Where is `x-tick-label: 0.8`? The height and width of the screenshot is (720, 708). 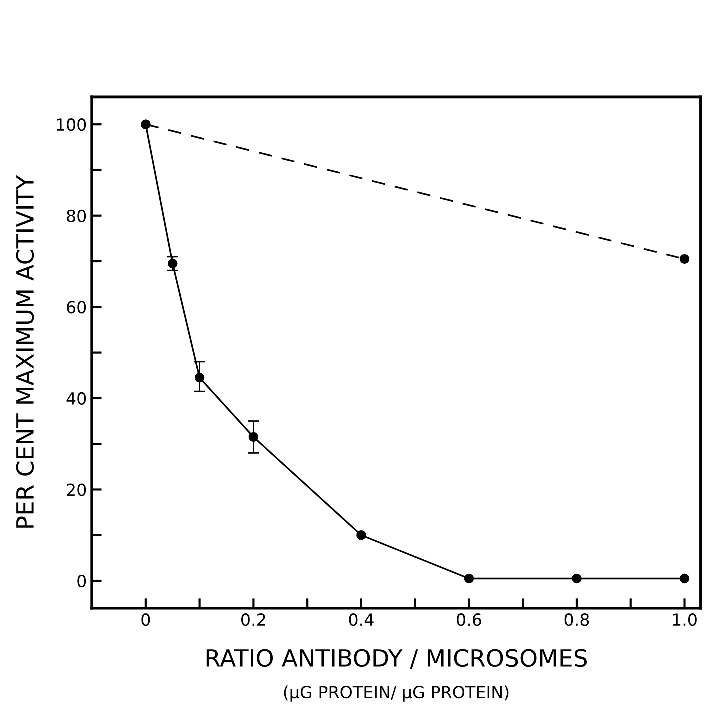 x-tick-label: 0.8 is located at coordinates (577, 620).